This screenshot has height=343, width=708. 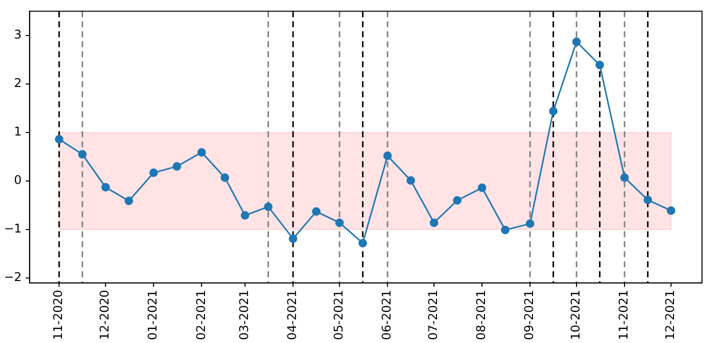 I want to click on x-tick-label: 01-2021, so click(x=153, y=315).